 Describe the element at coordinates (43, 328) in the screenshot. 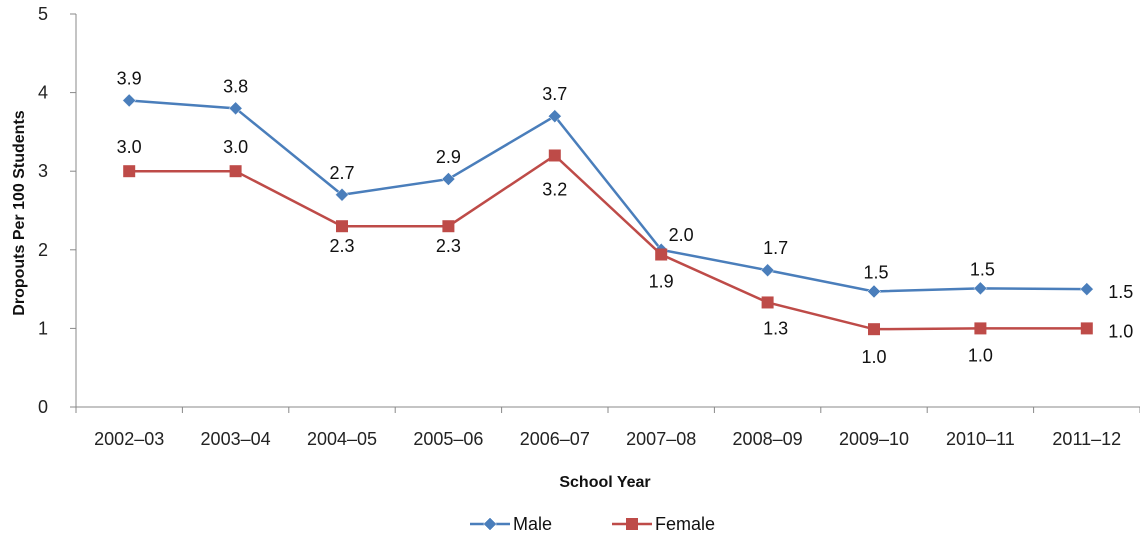

I see `y-tick-label: 1` at that location.